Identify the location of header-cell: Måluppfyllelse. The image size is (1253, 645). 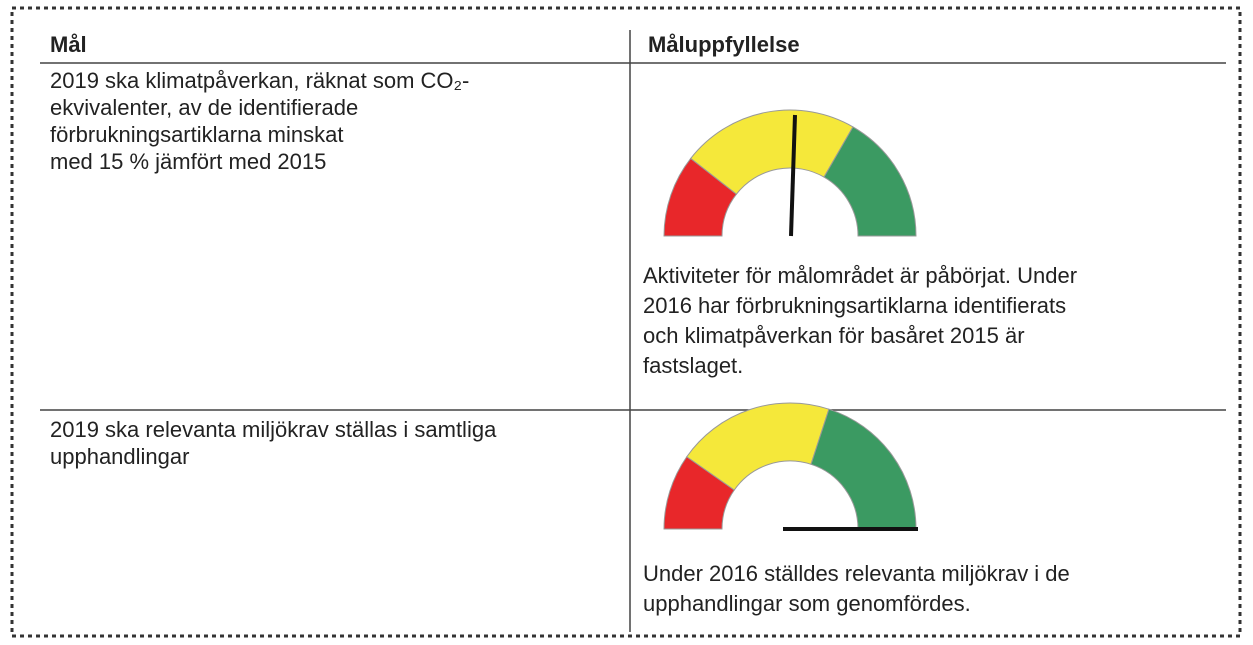
(724, 44).